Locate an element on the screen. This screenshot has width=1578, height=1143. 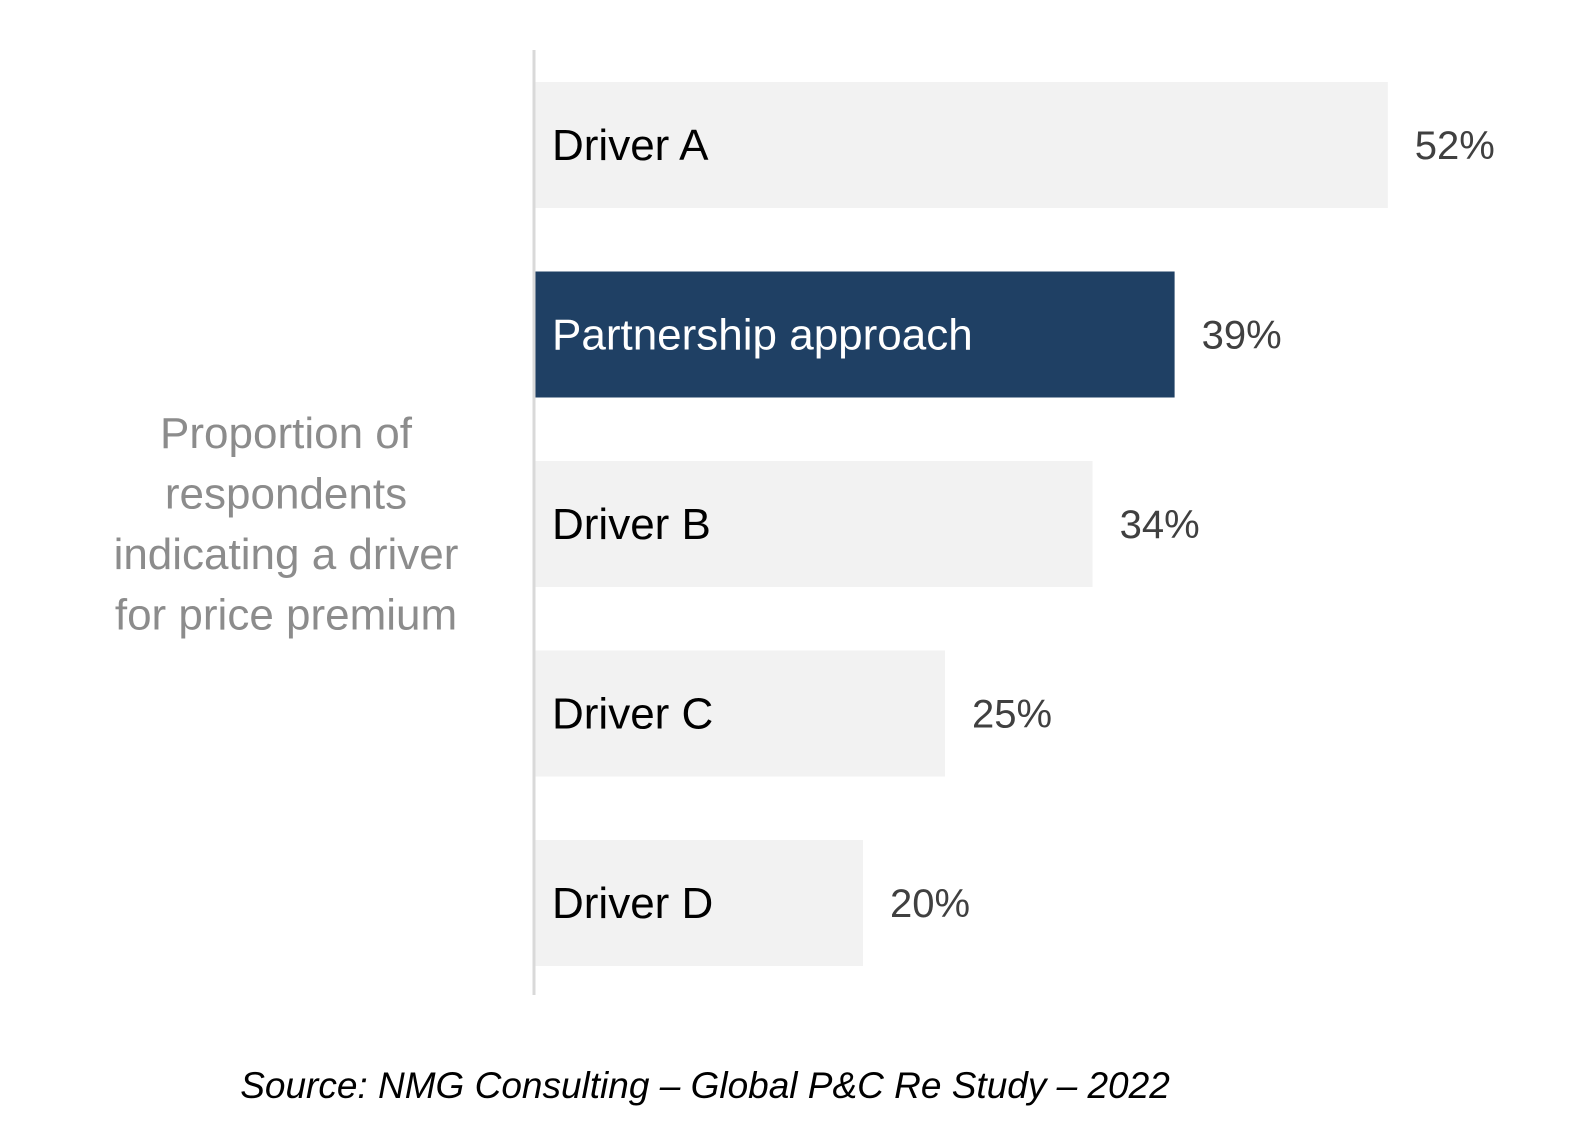
y-axis-title-line: Proportion of is located at coordinates (286, 433).